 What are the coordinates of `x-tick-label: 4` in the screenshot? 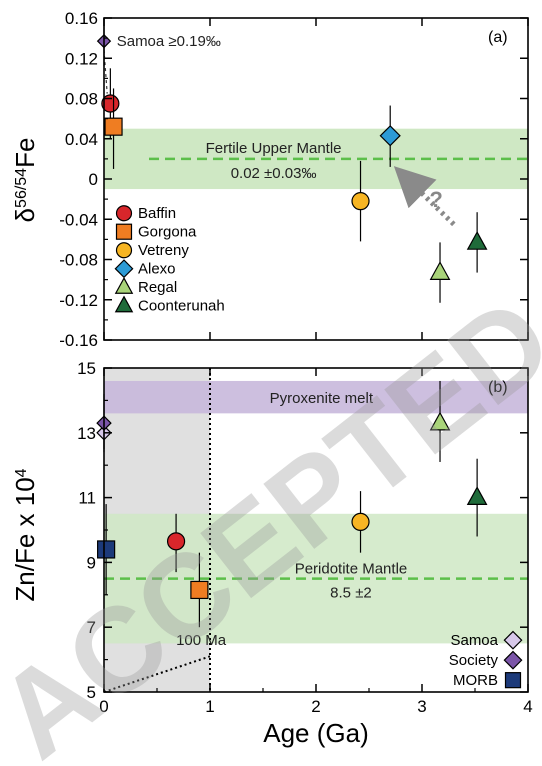 It's located at (527, 706).